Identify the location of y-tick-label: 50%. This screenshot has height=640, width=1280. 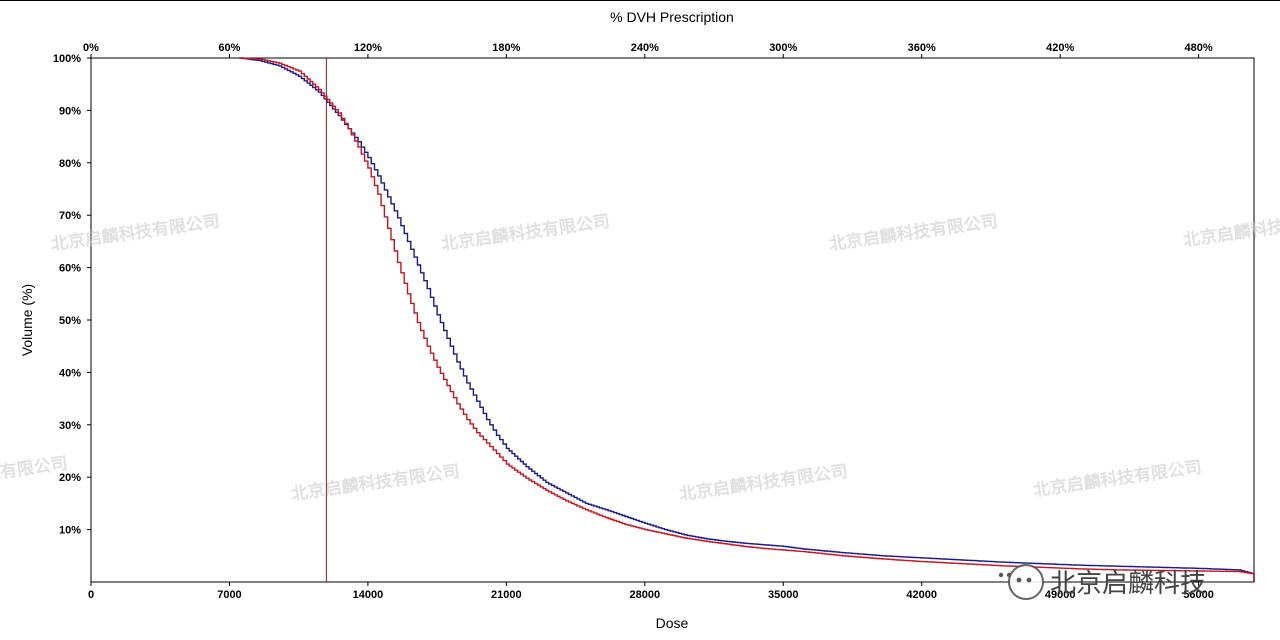
(70, 321).